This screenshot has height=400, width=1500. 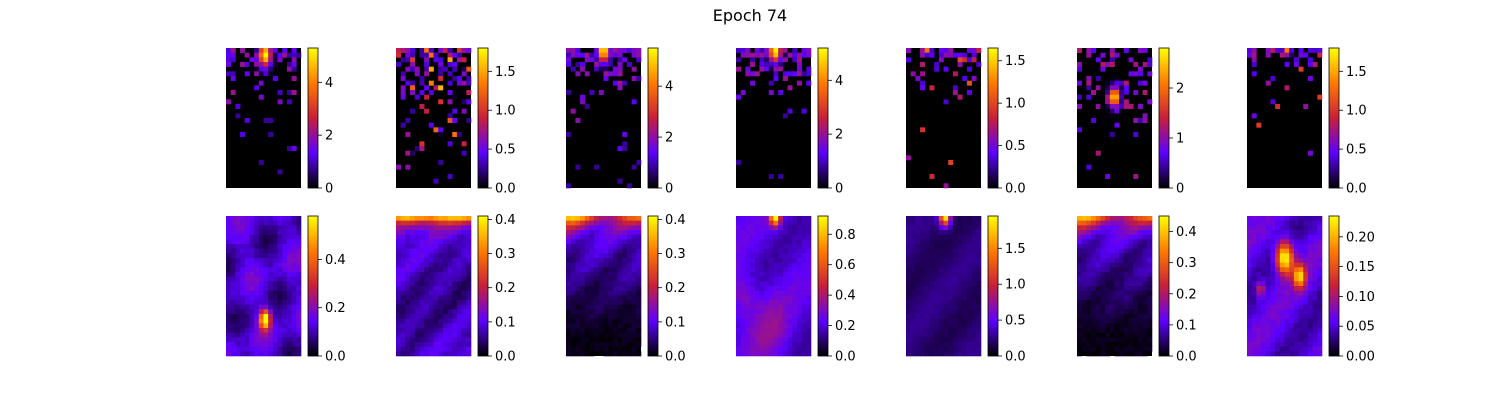 What do you see at coordinates (1356, 150) in the screenshot?
I see `colorbar-tick-label: 0.5` at bounding box center [1356, 150].